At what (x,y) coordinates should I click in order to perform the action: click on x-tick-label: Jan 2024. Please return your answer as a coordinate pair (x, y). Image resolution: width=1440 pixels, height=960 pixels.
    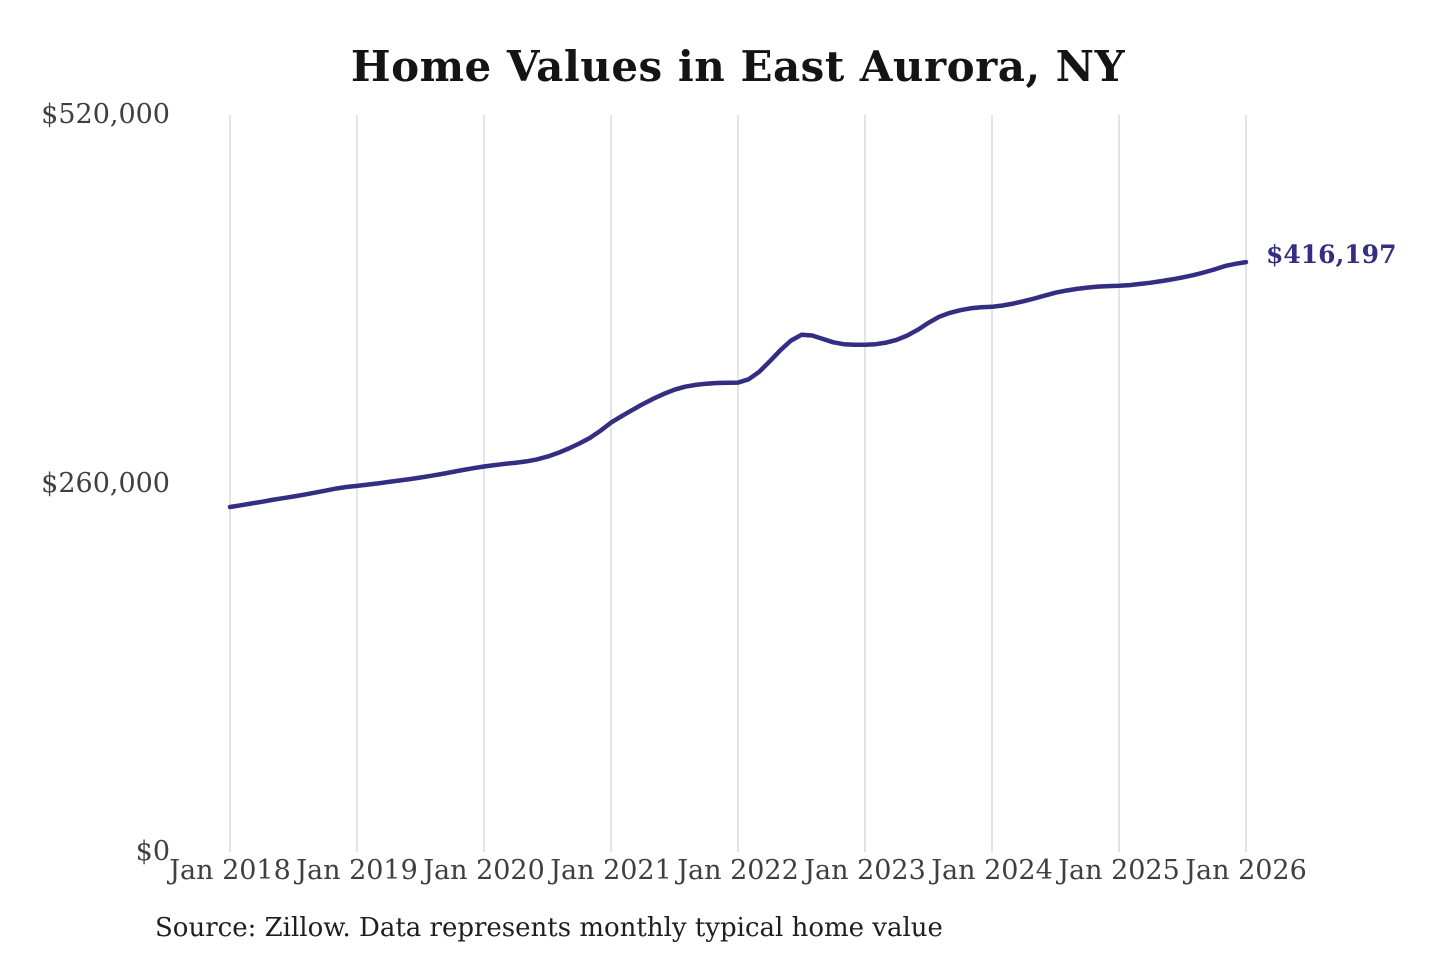
    Looking at the image, I should click on (992, 870).